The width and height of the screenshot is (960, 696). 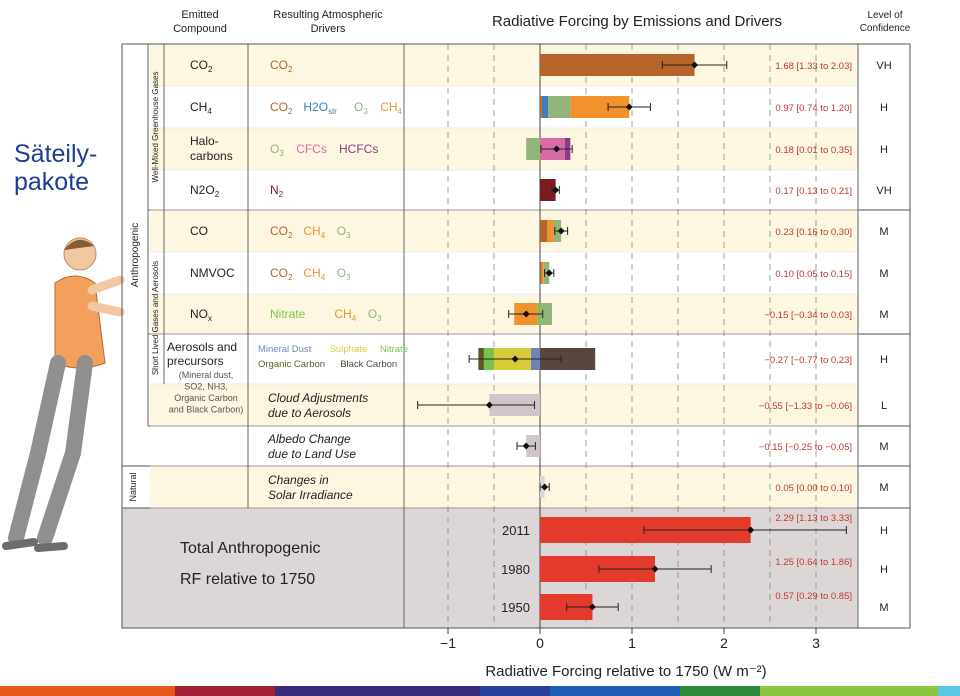 What do you see at coordinates (885, 28) in the screenshot?
I see `header-confidence: Confidence` at bounding box center [885, 28].